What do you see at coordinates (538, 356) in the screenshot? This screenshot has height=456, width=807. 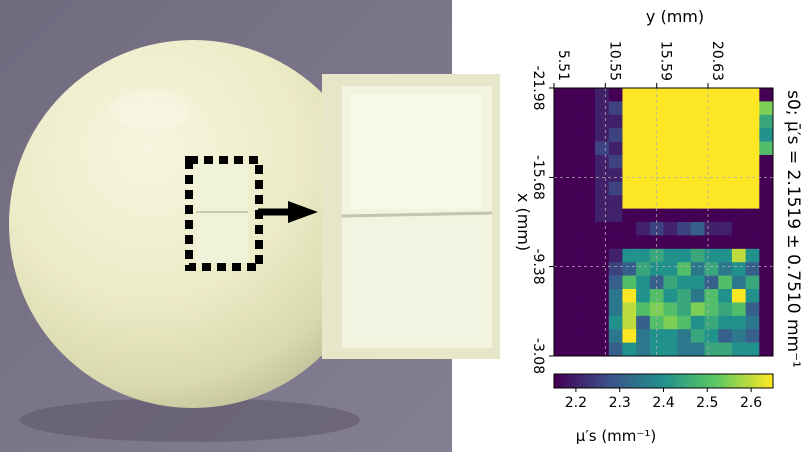 I see `left-tick-label: -3.08` at bounding box center [538, 356].